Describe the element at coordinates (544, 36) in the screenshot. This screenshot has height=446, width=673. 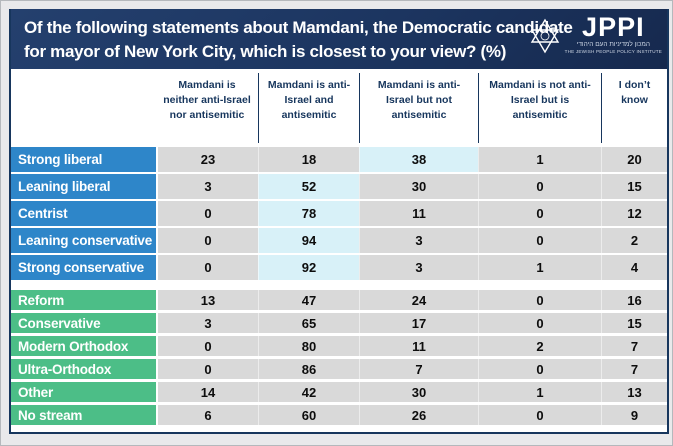
I see `star-of-david-icon` at that location.